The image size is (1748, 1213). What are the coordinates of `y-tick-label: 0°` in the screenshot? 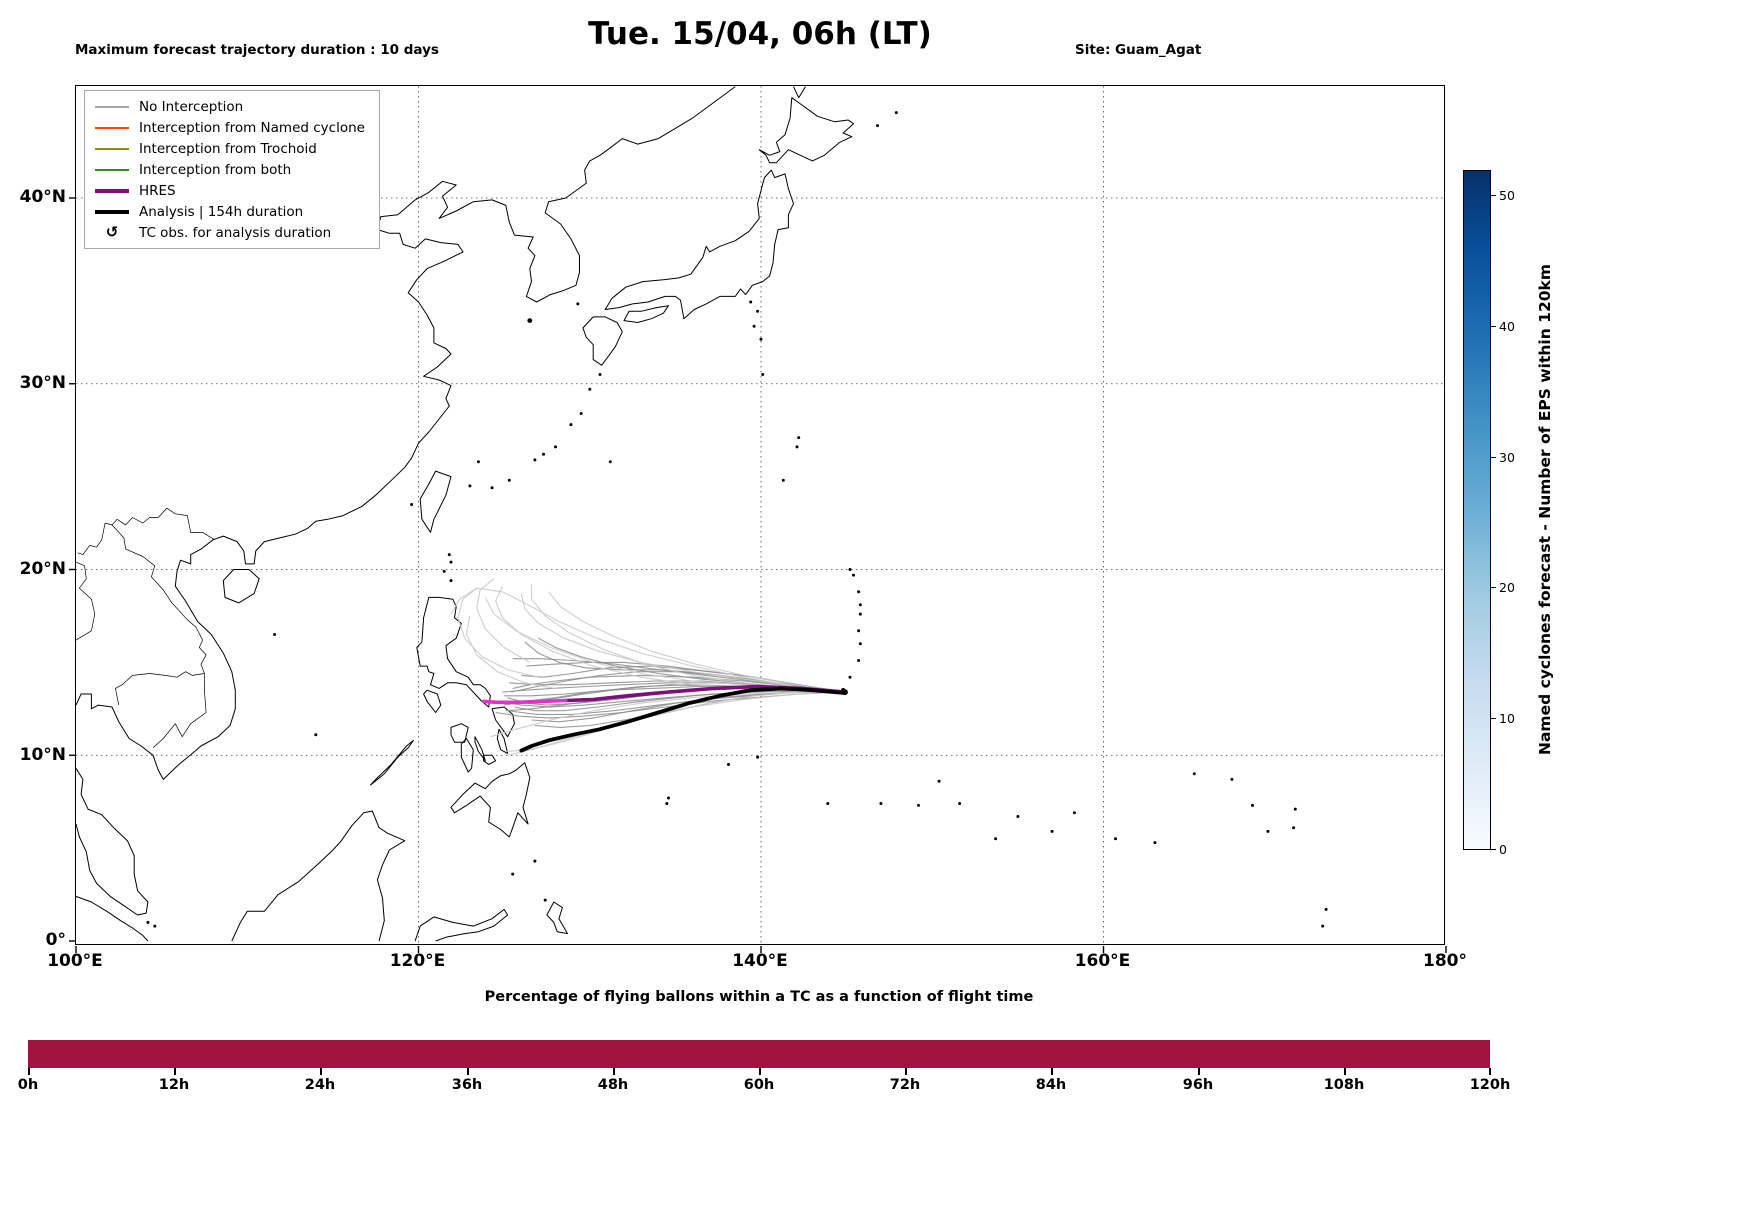 It's located at (55, 940).